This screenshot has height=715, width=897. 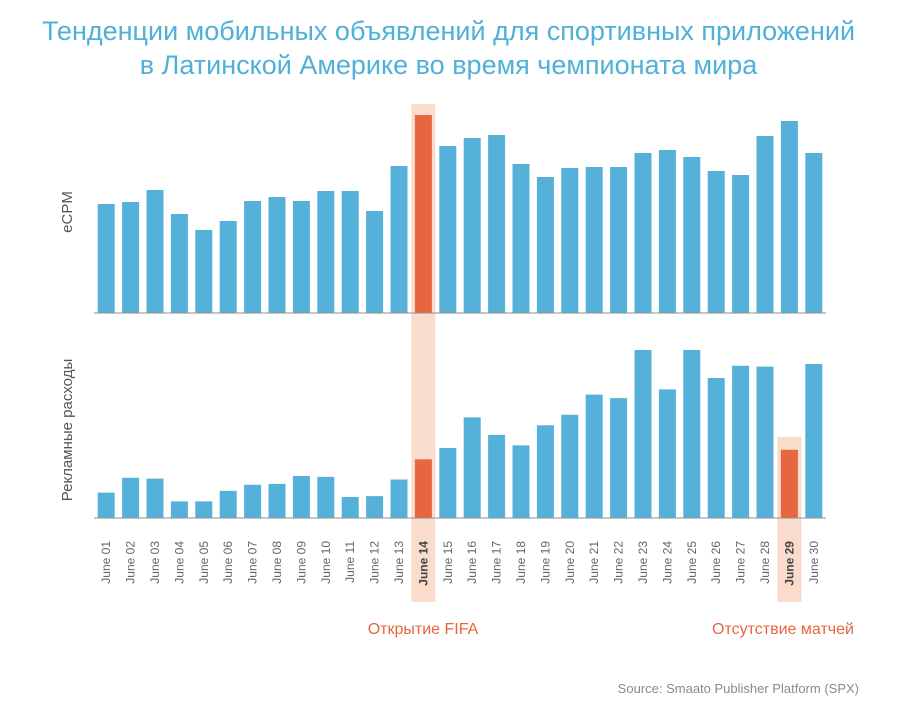 What do you see at coordinates (67, 430) in the screenshot?
I see `ad-spend-axis-label: Рекламные расходы` at bounding box center [67, 430].